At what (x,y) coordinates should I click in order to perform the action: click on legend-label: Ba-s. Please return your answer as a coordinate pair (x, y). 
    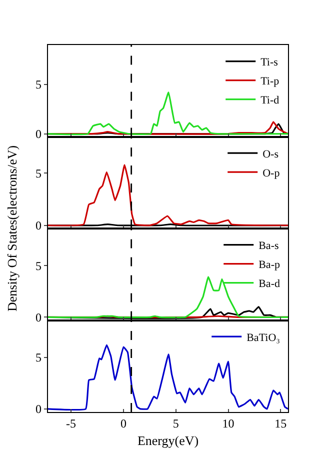
    Looking at the image, I should click on (268, 246).